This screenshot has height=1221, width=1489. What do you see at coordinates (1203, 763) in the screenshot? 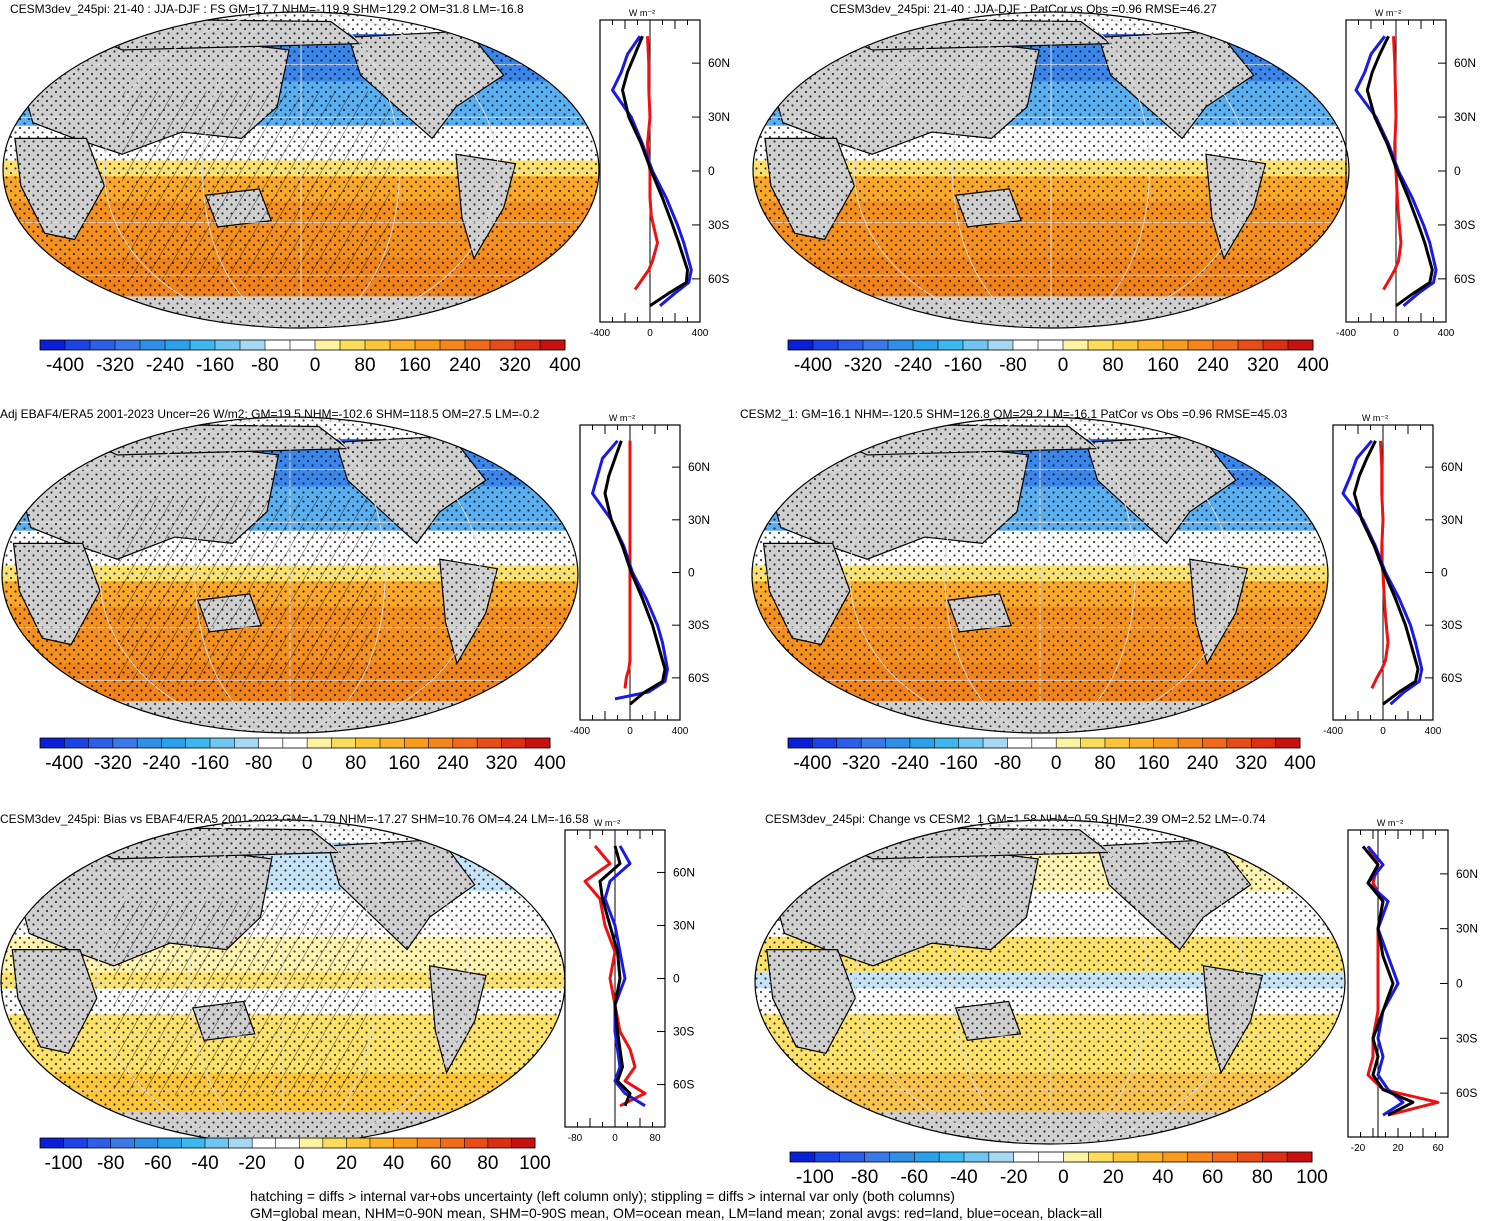
I see `colorbar-label: 240` at bounding box center [1203, 763].